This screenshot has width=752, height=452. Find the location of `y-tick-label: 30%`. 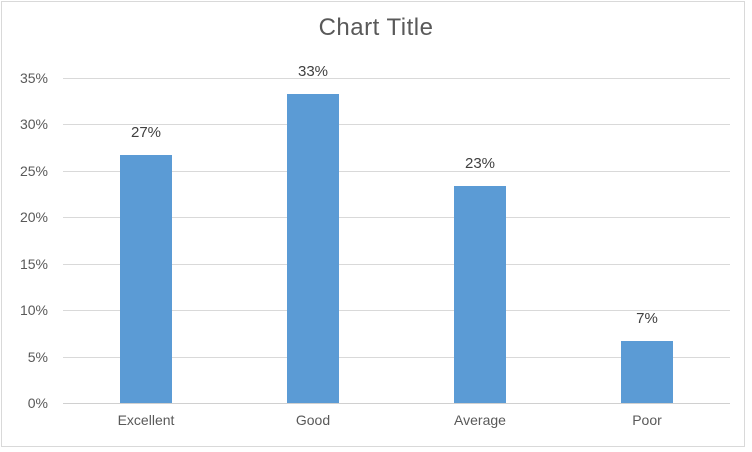

y-tick-label: 30% is located at coordinates (33, 124).